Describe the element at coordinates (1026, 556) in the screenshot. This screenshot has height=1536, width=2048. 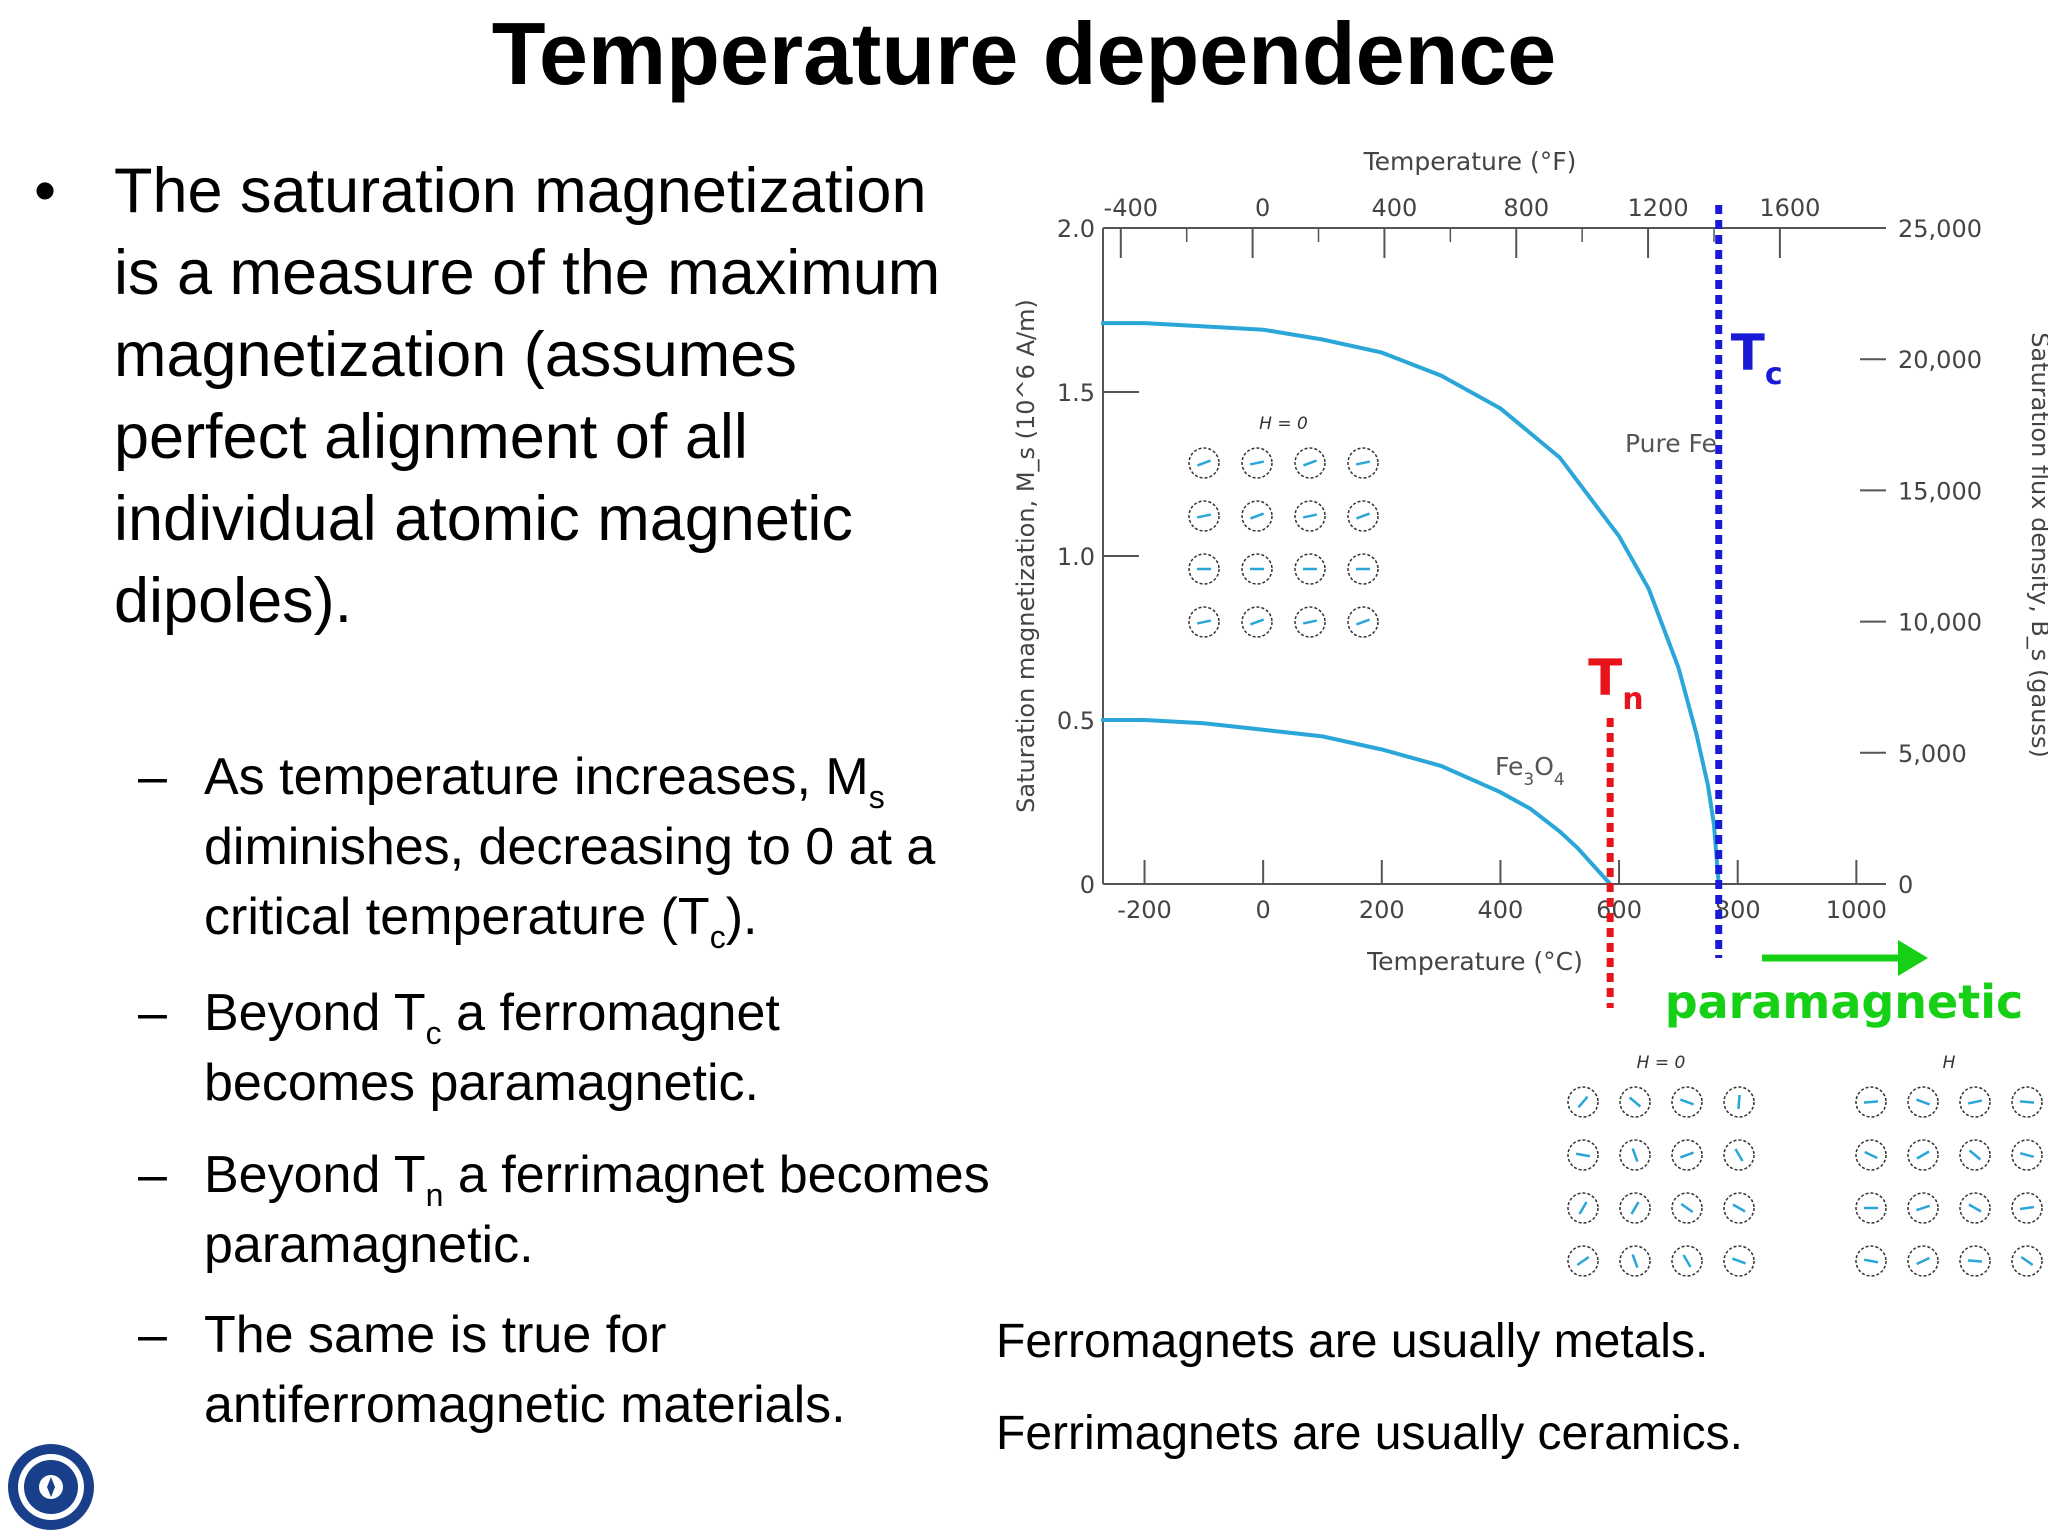
I see `y-axis-label: Saturation magnetization, M_s (10^6 A/m)` at that location.